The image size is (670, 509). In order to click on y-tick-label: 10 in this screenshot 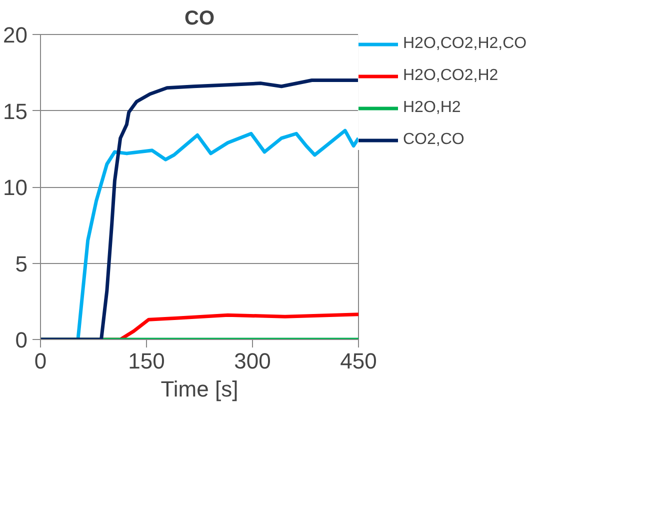, I will do `click(15, 187)`.